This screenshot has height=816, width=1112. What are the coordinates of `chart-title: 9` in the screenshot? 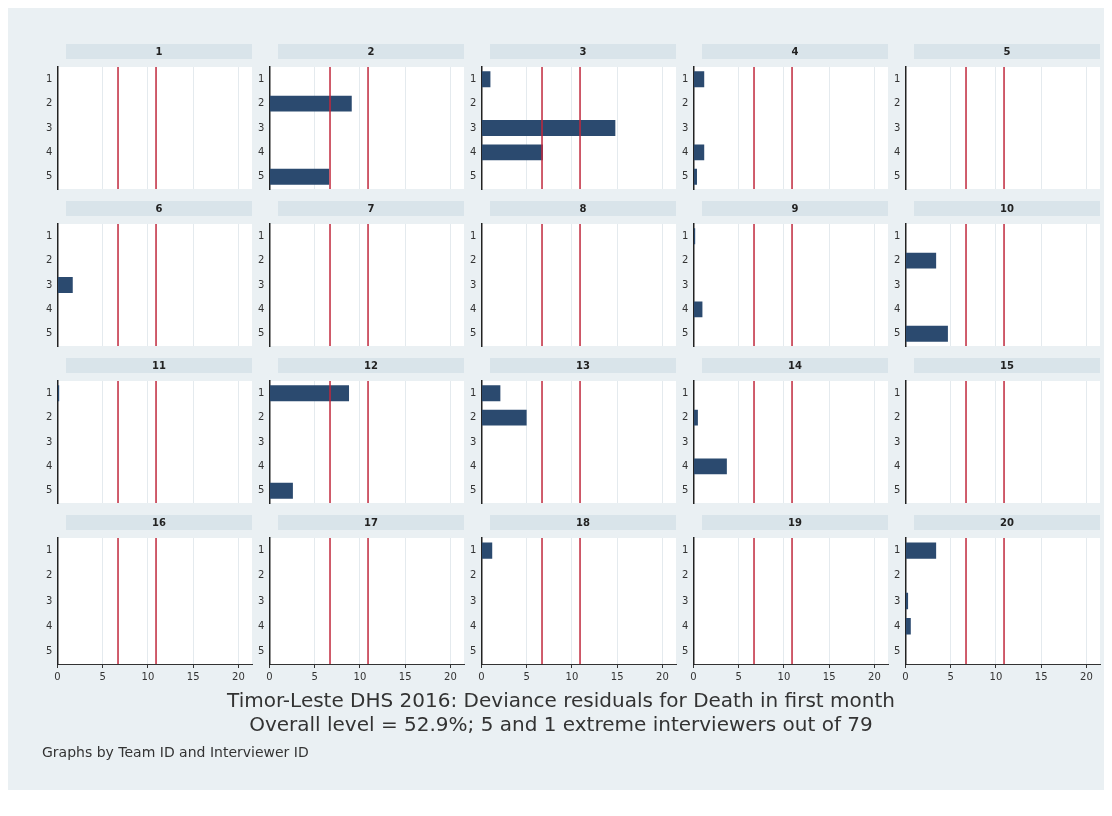 It's located at (795, 208).